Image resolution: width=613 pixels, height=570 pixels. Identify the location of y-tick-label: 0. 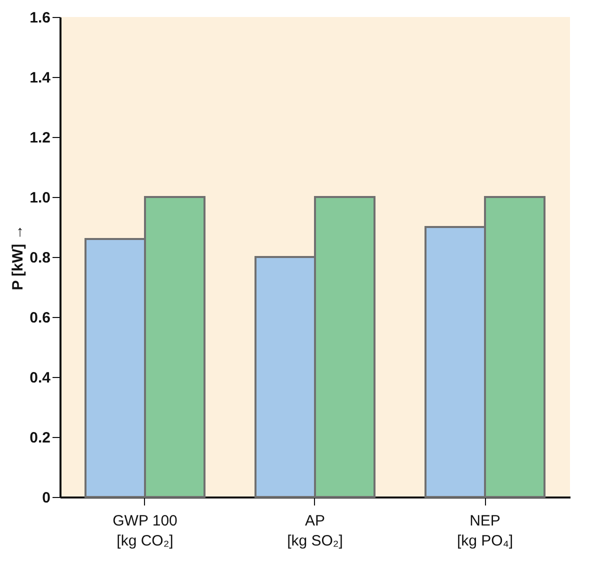
(46, 498).